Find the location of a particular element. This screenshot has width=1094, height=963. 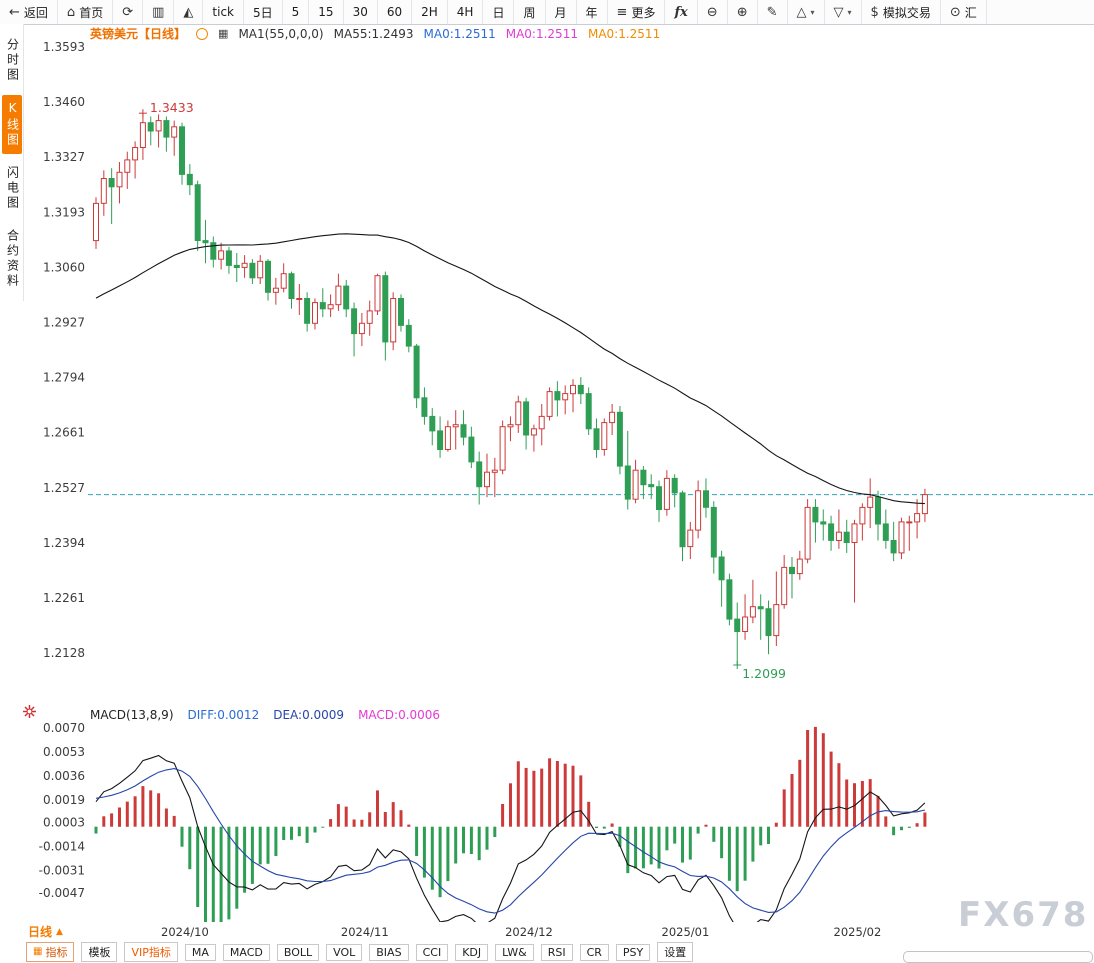

toolbar-refresh: ⟳ is located at coordinates (128, 12).